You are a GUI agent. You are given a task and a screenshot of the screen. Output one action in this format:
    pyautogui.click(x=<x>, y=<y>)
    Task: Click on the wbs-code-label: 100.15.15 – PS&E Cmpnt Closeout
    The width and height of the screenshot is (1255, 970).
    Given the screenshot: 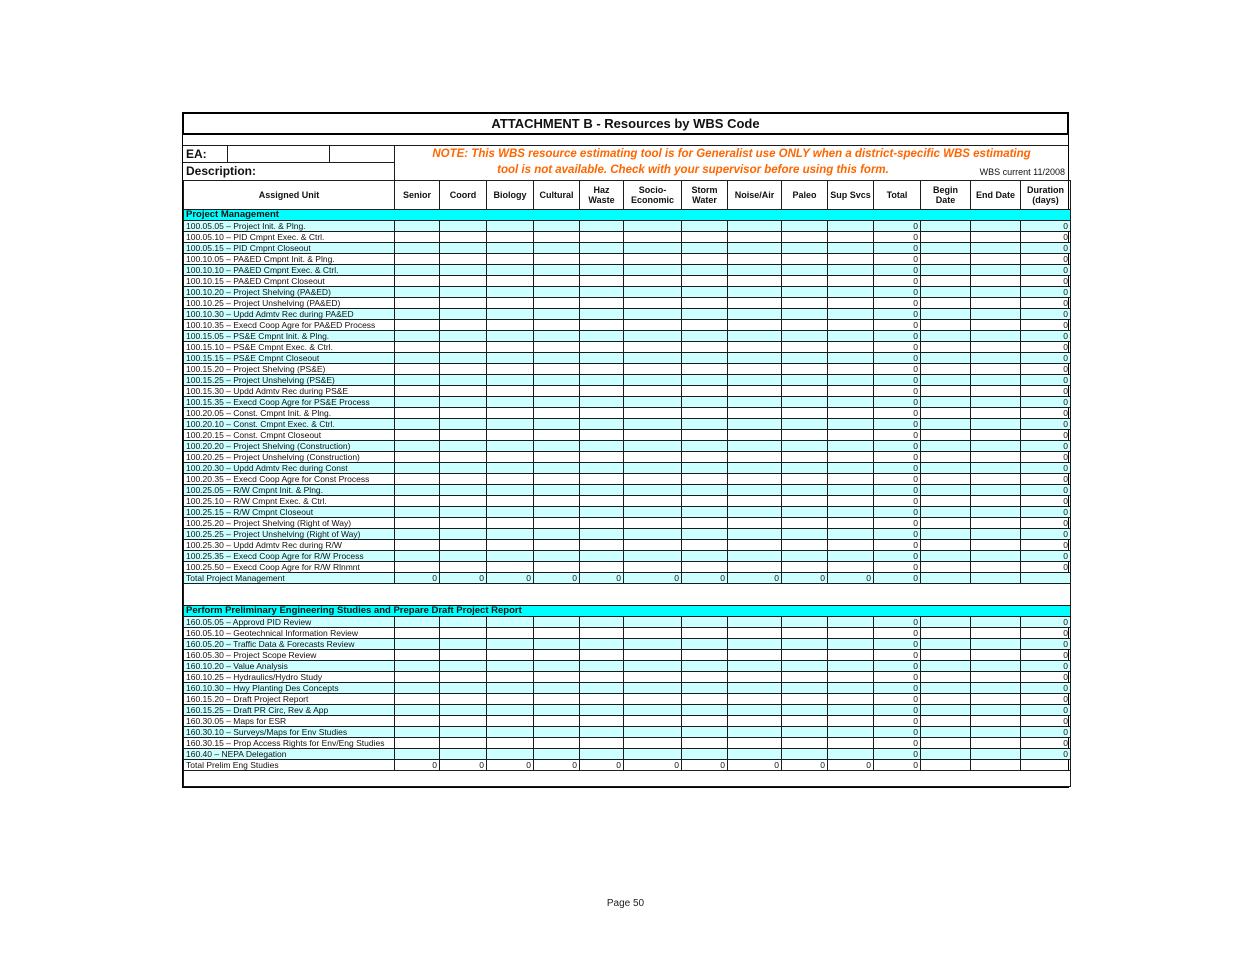 What is the action you would take?
    pyautogui.click(x=289, y=358)
    